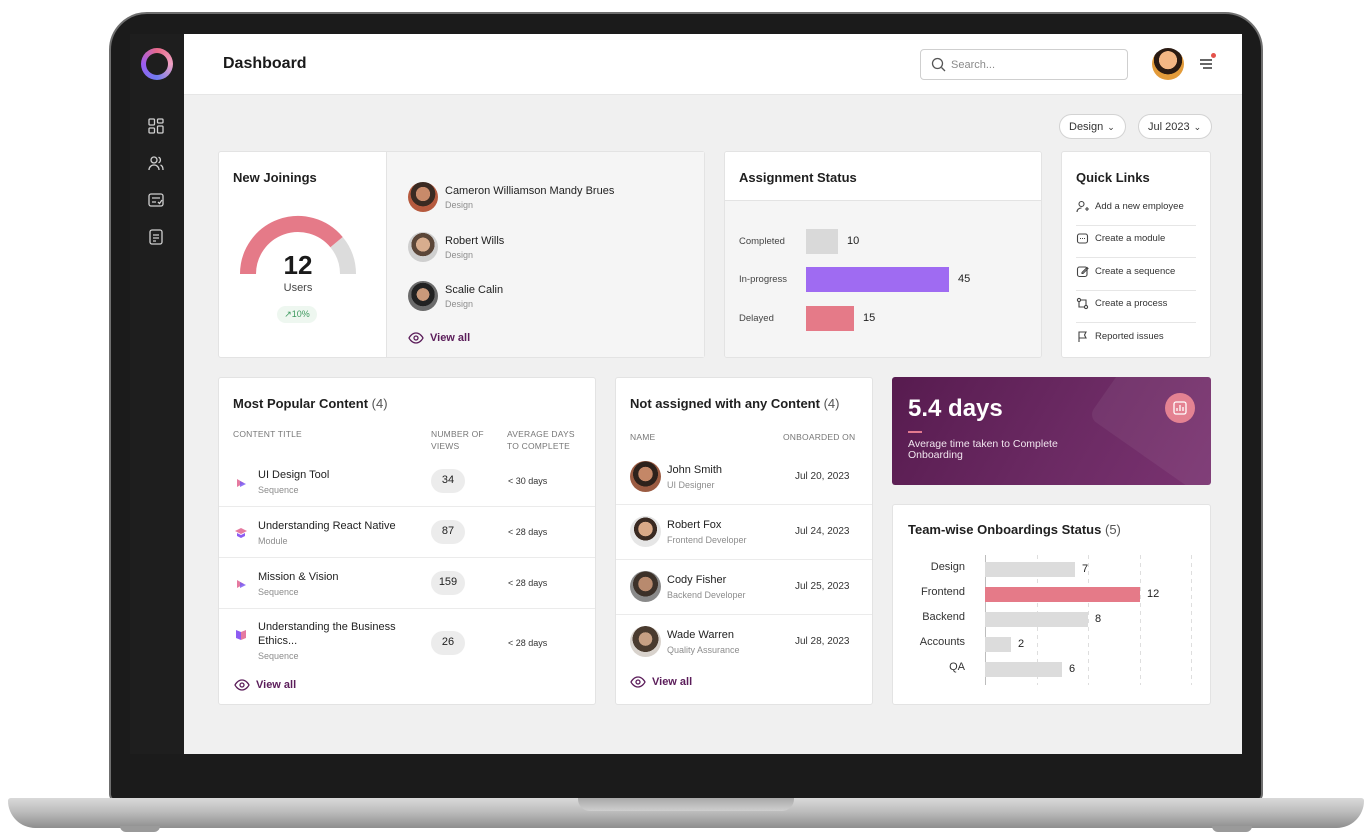  Describe the element at coordinates (1139, 206) in the screenshot. I see `quick-link-label: Add a new employee` at that location.